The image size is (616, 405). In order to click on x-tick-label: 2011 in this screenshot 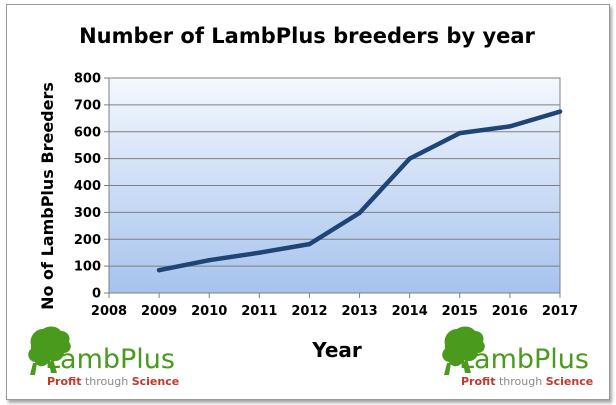, I will do `click(259, 311)`.